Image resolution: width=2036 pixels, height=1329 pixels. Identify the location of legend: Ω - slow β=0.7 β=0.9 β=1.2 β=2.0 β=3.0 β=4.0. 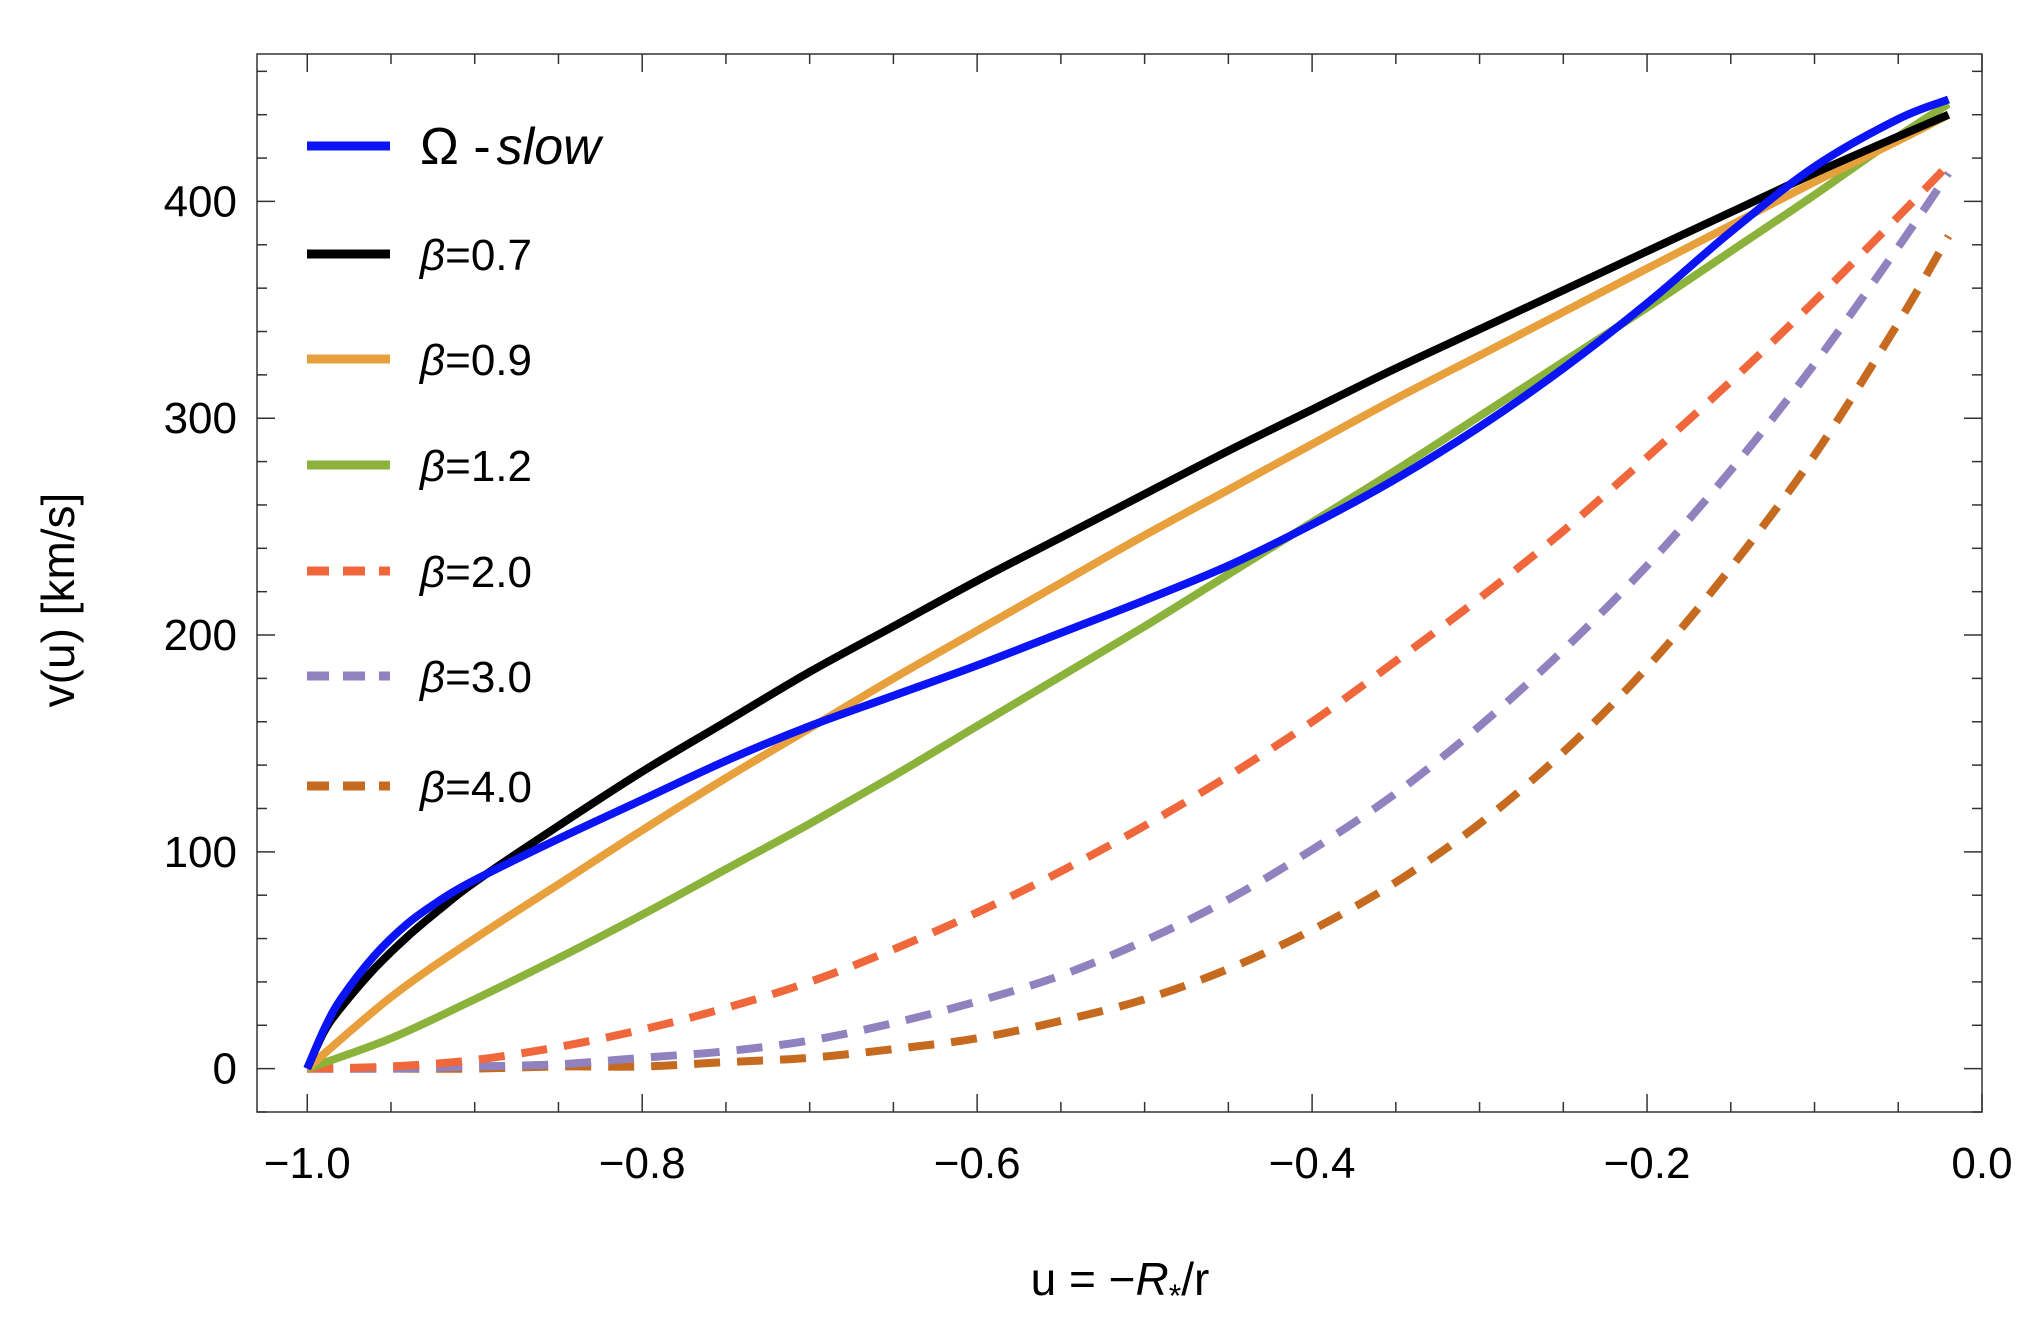
(455, 465).